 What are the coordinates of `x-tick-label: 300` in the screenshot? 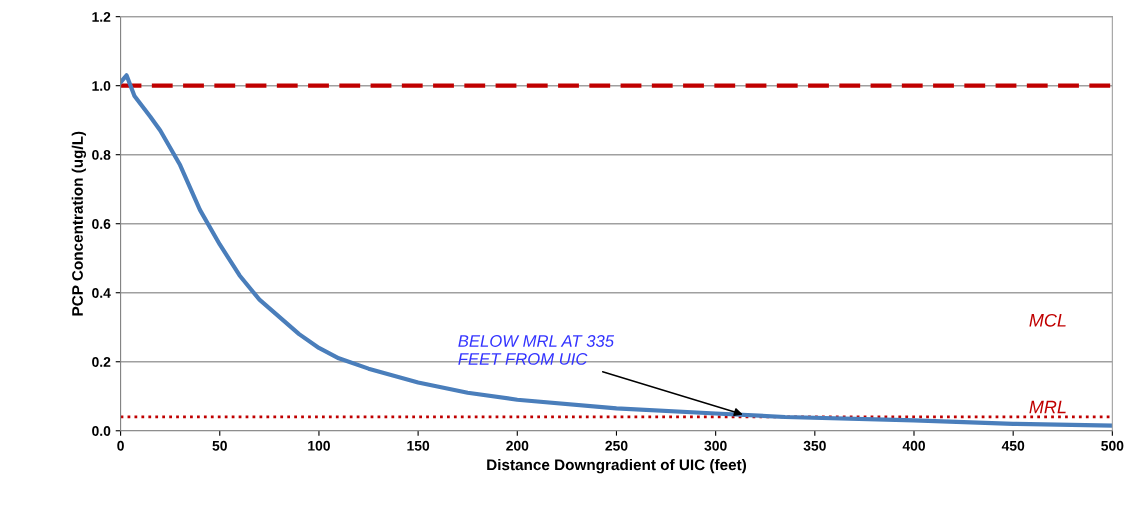 It's located at (715, 445).